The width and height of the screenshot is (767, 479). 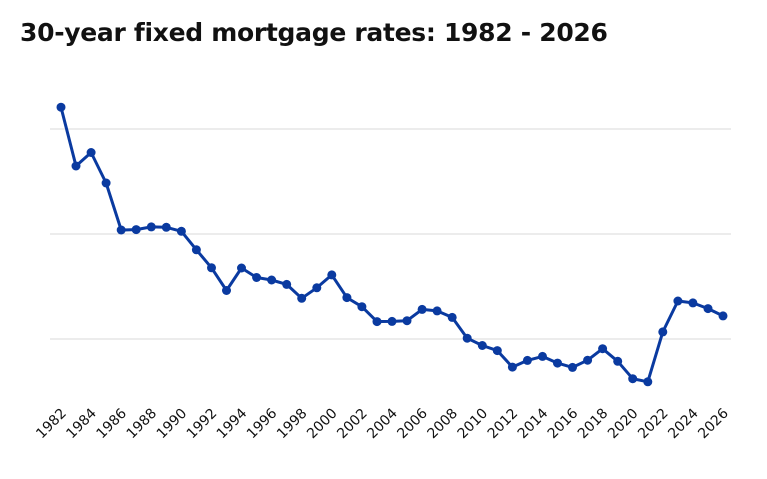 I want to click on x-tick-label: 2006, so click(x=412, y=423).